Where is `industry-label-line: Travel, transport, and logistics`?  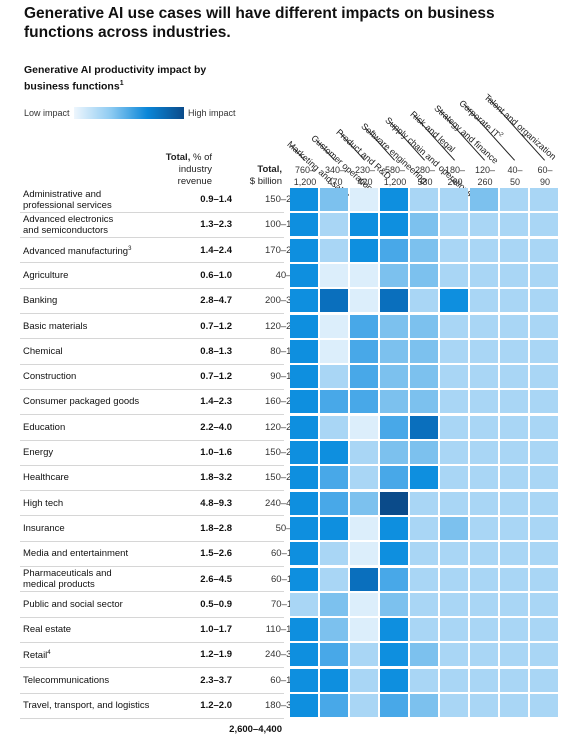
industry-label-line: Travel, transport, and logistics is located at coordinates (86, 705).